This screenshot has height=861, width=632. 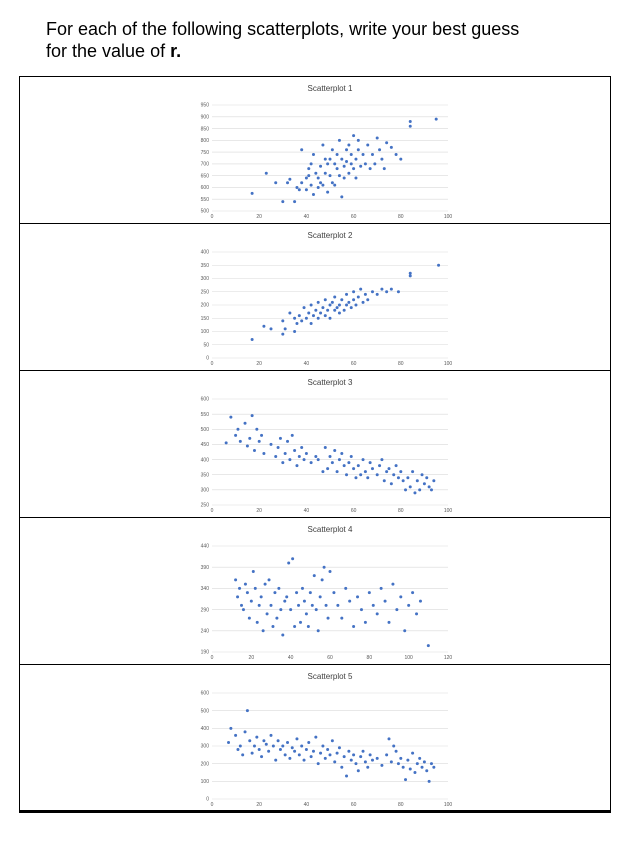 What do you see at coordinates (330, 382) in the screenshot?
I see `chart-title: Scatterplot 3` at bounding box center [330, 382].